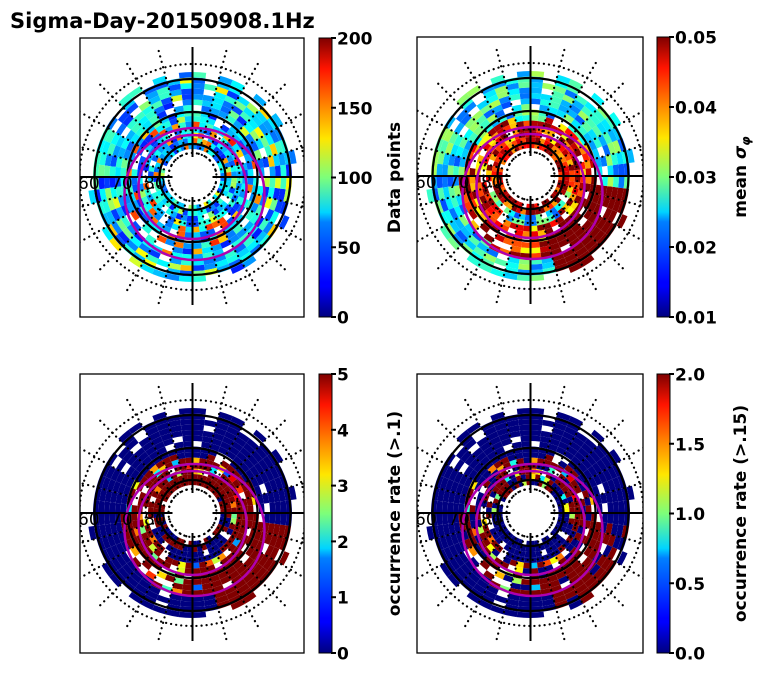  What do you see at coordinates (459, 520) in the screenshot?
I see `latitude-label: 70` at bounding box center [459, 520].